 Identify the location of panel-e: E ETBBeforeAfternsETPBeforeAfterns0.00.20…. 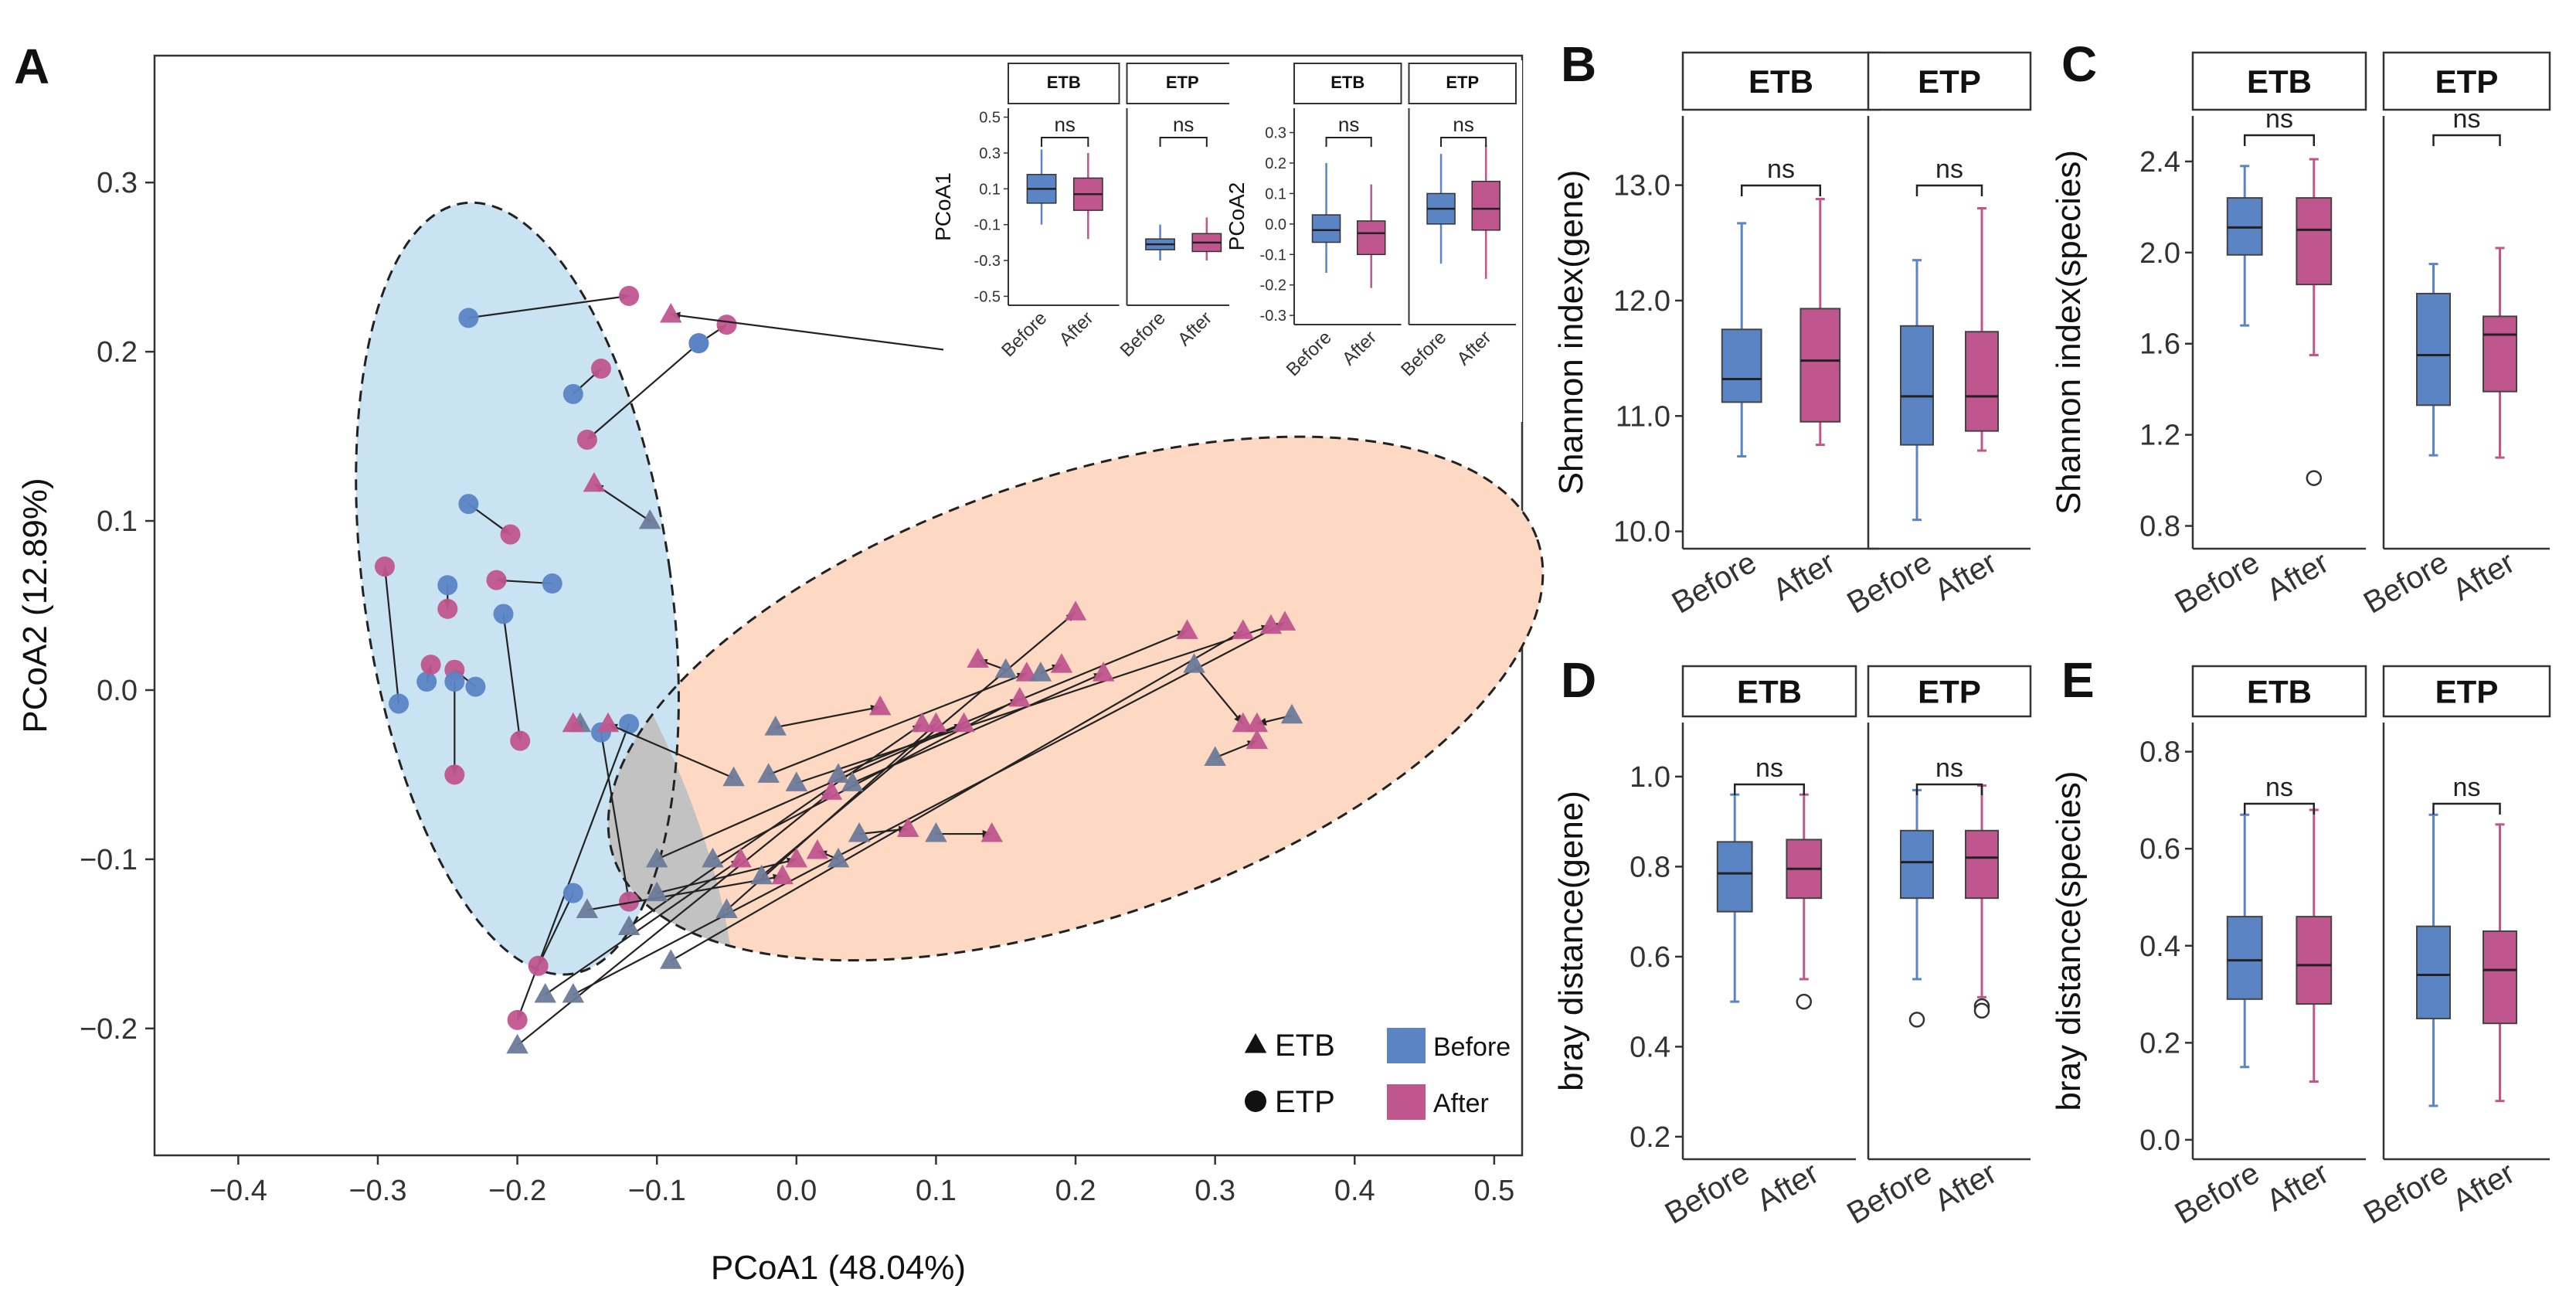
(2300, 941).